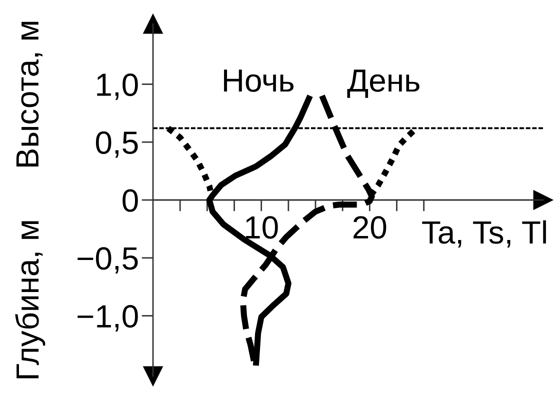 Image resolution: width=554 pixels, height=401 pixels. I want to click on text: Глубина, м, so click(30, 299).